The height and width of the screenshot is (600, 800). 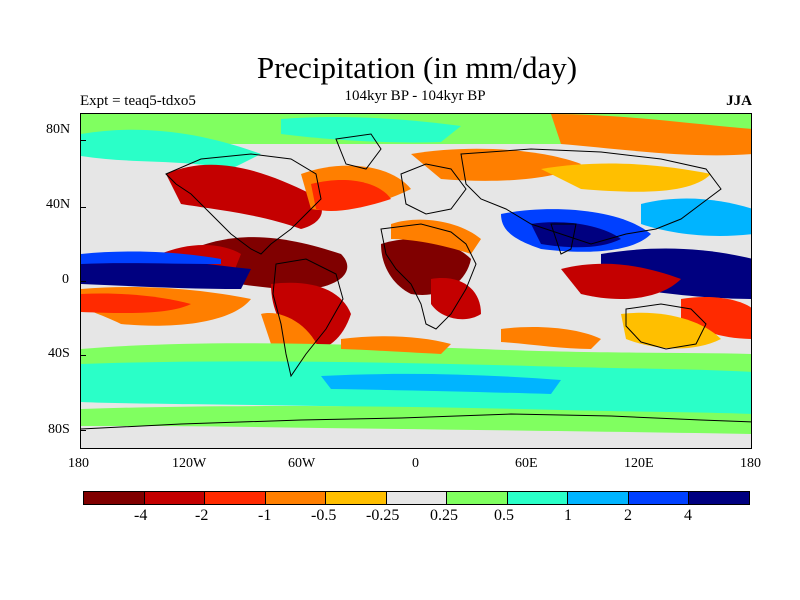 I want to click on south-america-outline, so click(x=308, y=318).